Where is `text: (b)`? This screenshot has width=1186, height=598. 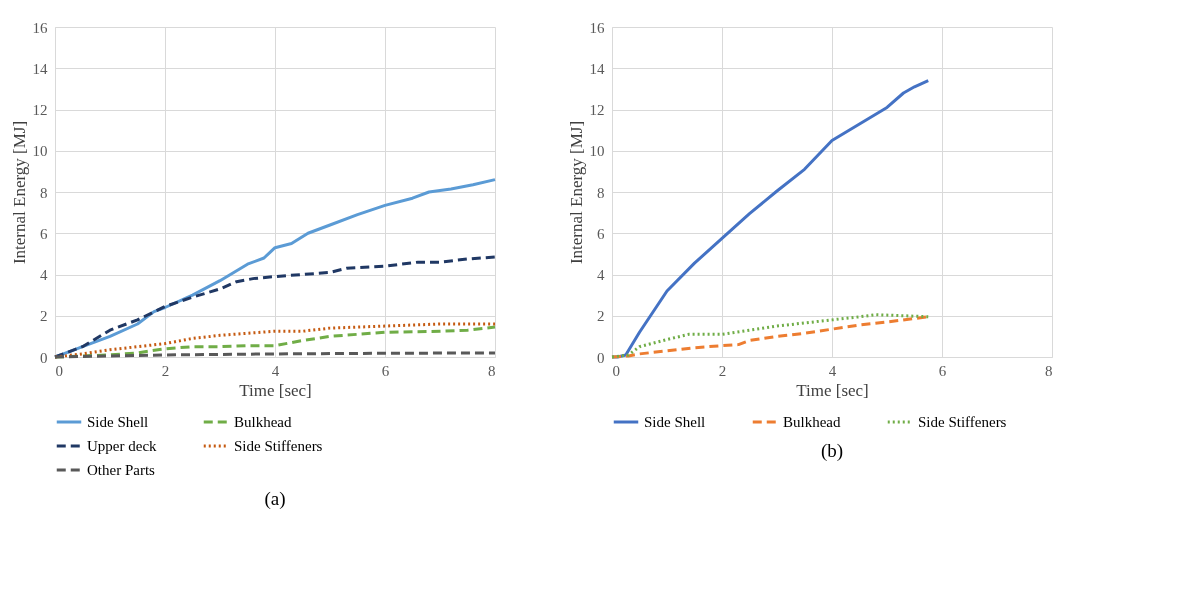
text: (b) is located at coordinates (832, 451).